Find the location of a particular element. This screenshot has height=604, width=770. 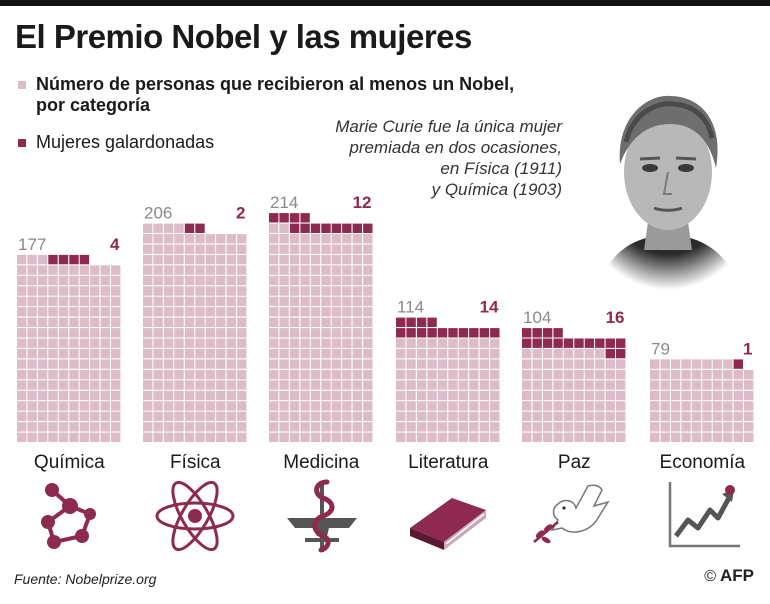

note-line-2: premiada en dos ocasiones, is located at coordinates (455, 147).